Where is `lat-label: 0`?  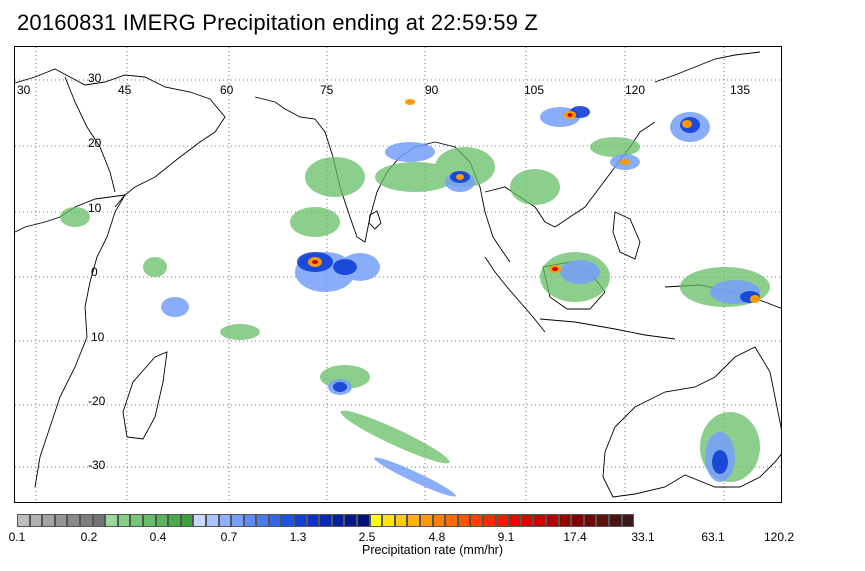
lat-label: 0 is located at coordinates (94, 272).